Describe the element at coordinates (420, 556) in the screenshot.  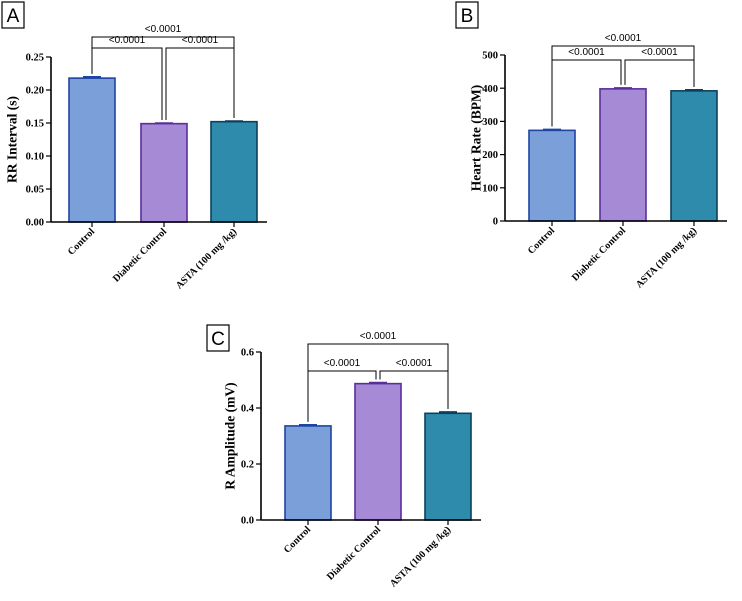
I see `panel-c-category-label-3: ASTA (100 mg /kg)` at that location.